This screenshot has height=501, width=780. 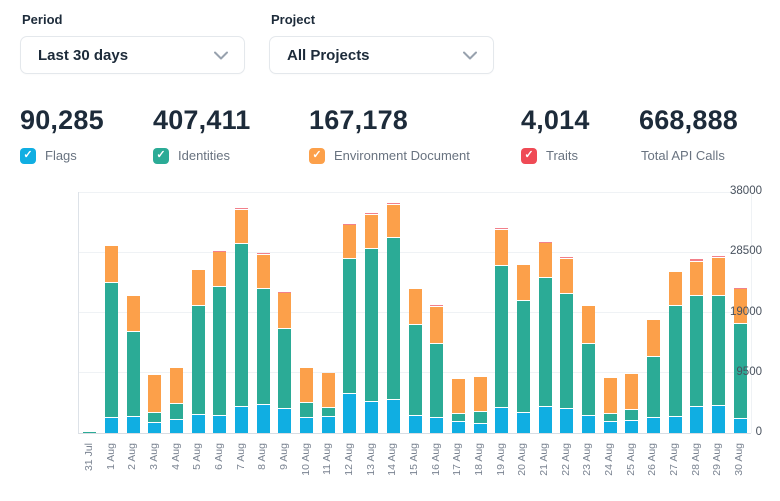 I want to click on y-axis-tick-label: 38000, so click(x=746, y=191).